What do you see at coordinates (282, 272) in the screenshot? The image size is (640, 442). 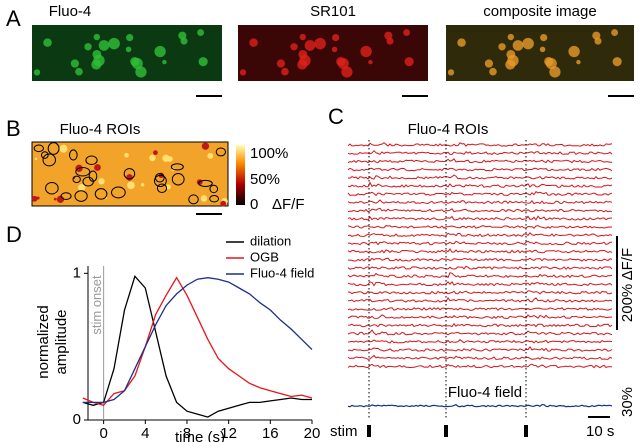 I see `legend-label: Fluo-4 field` at bounding box center [282, 272].